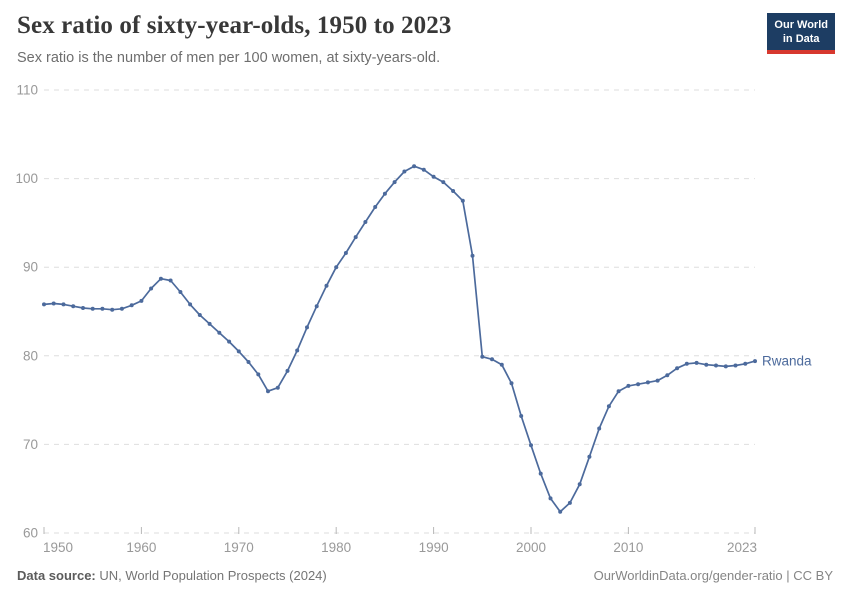 Image resolution: width=850 pixels, height=600 pixels. I want to click on x-axis-tick-label: 1960, so click(141, 547).